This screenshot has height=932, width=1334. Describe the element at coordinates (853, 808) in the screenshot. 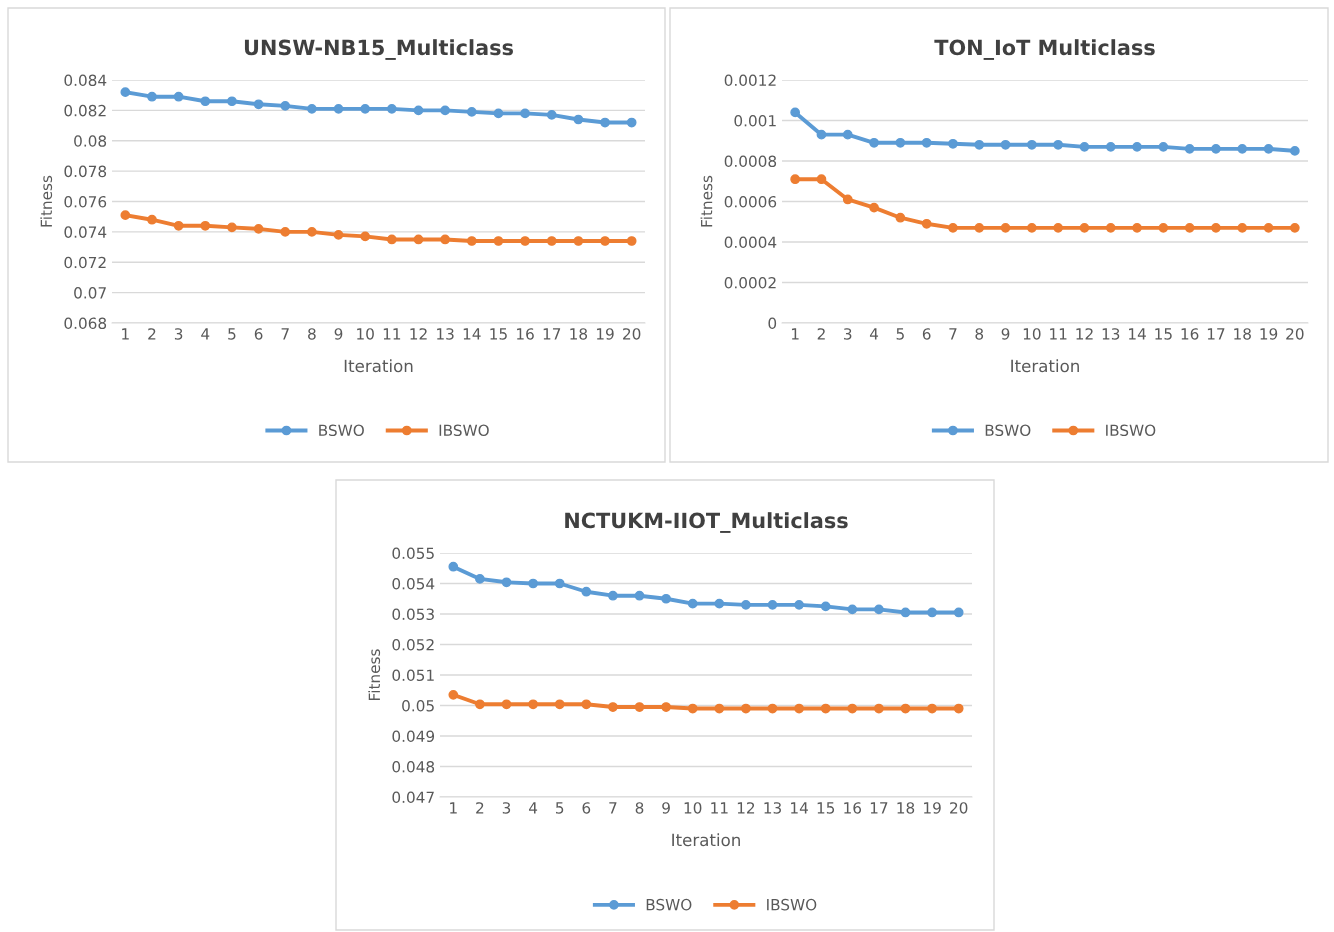

I see `x-tick-label: 16` at that location.